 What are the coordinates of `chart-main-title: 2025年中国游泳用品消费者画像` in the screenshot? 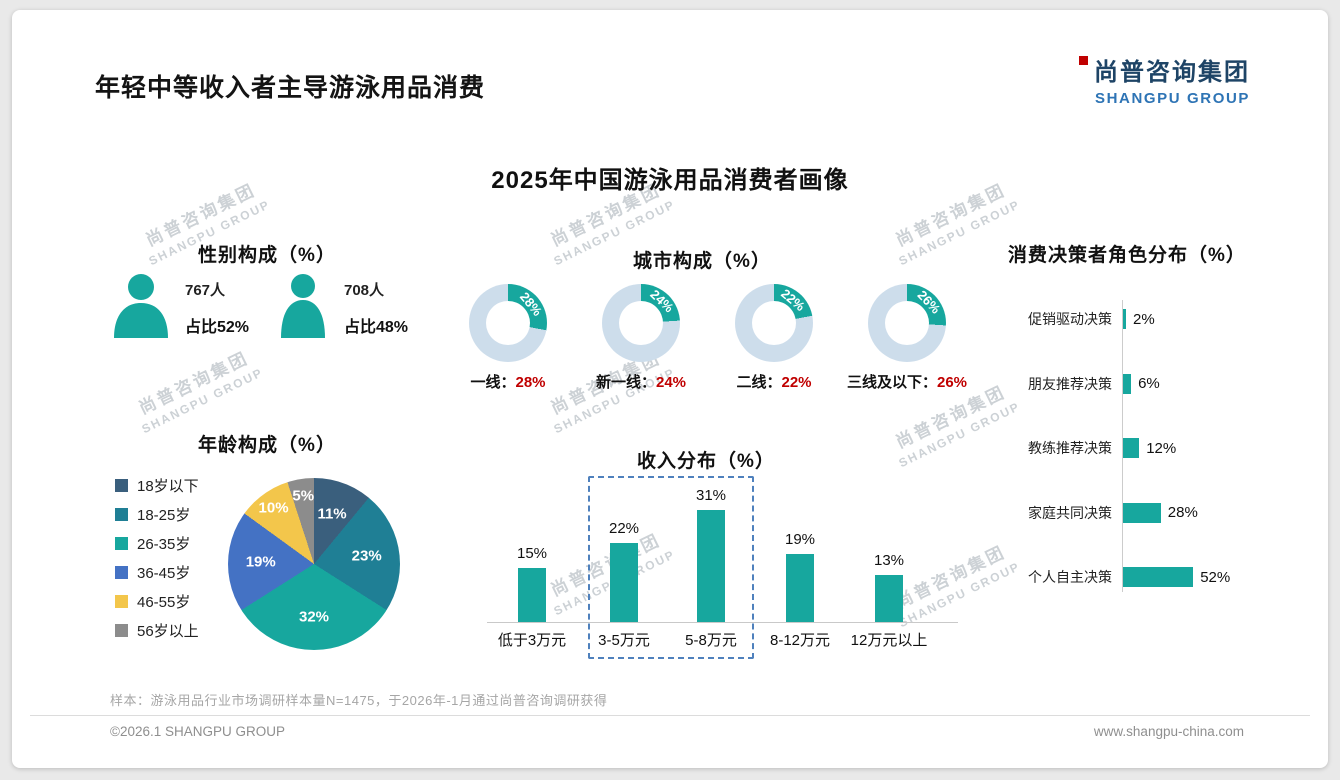 It's located at (670, 180).